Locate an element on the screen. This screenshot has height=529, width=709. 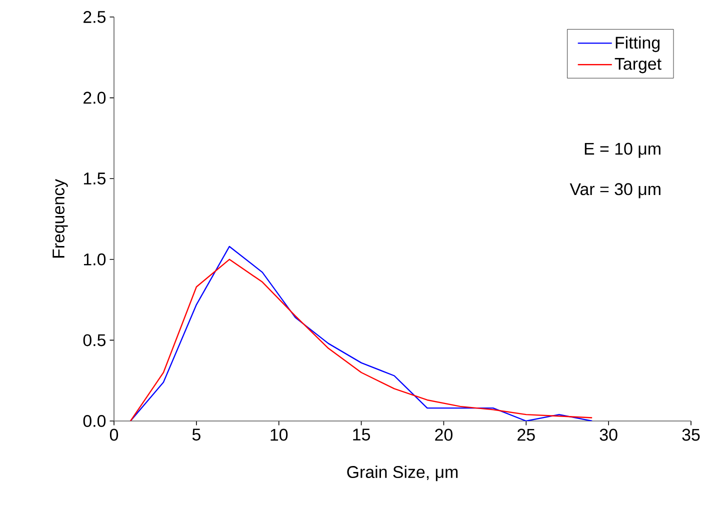
legend-label: Fitting is located at coordinates (638, 44).